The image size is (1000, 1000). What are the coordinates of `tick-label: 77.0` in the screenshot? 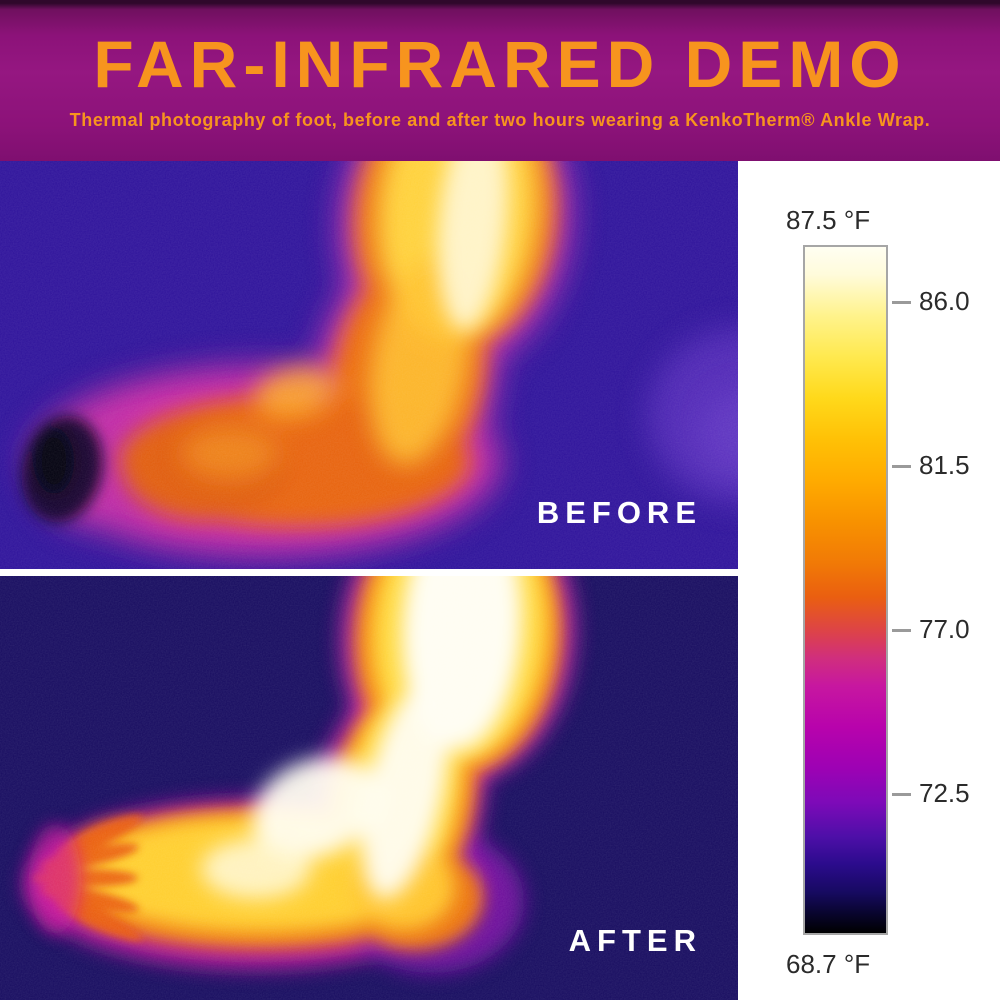 It's located at (944, 629).